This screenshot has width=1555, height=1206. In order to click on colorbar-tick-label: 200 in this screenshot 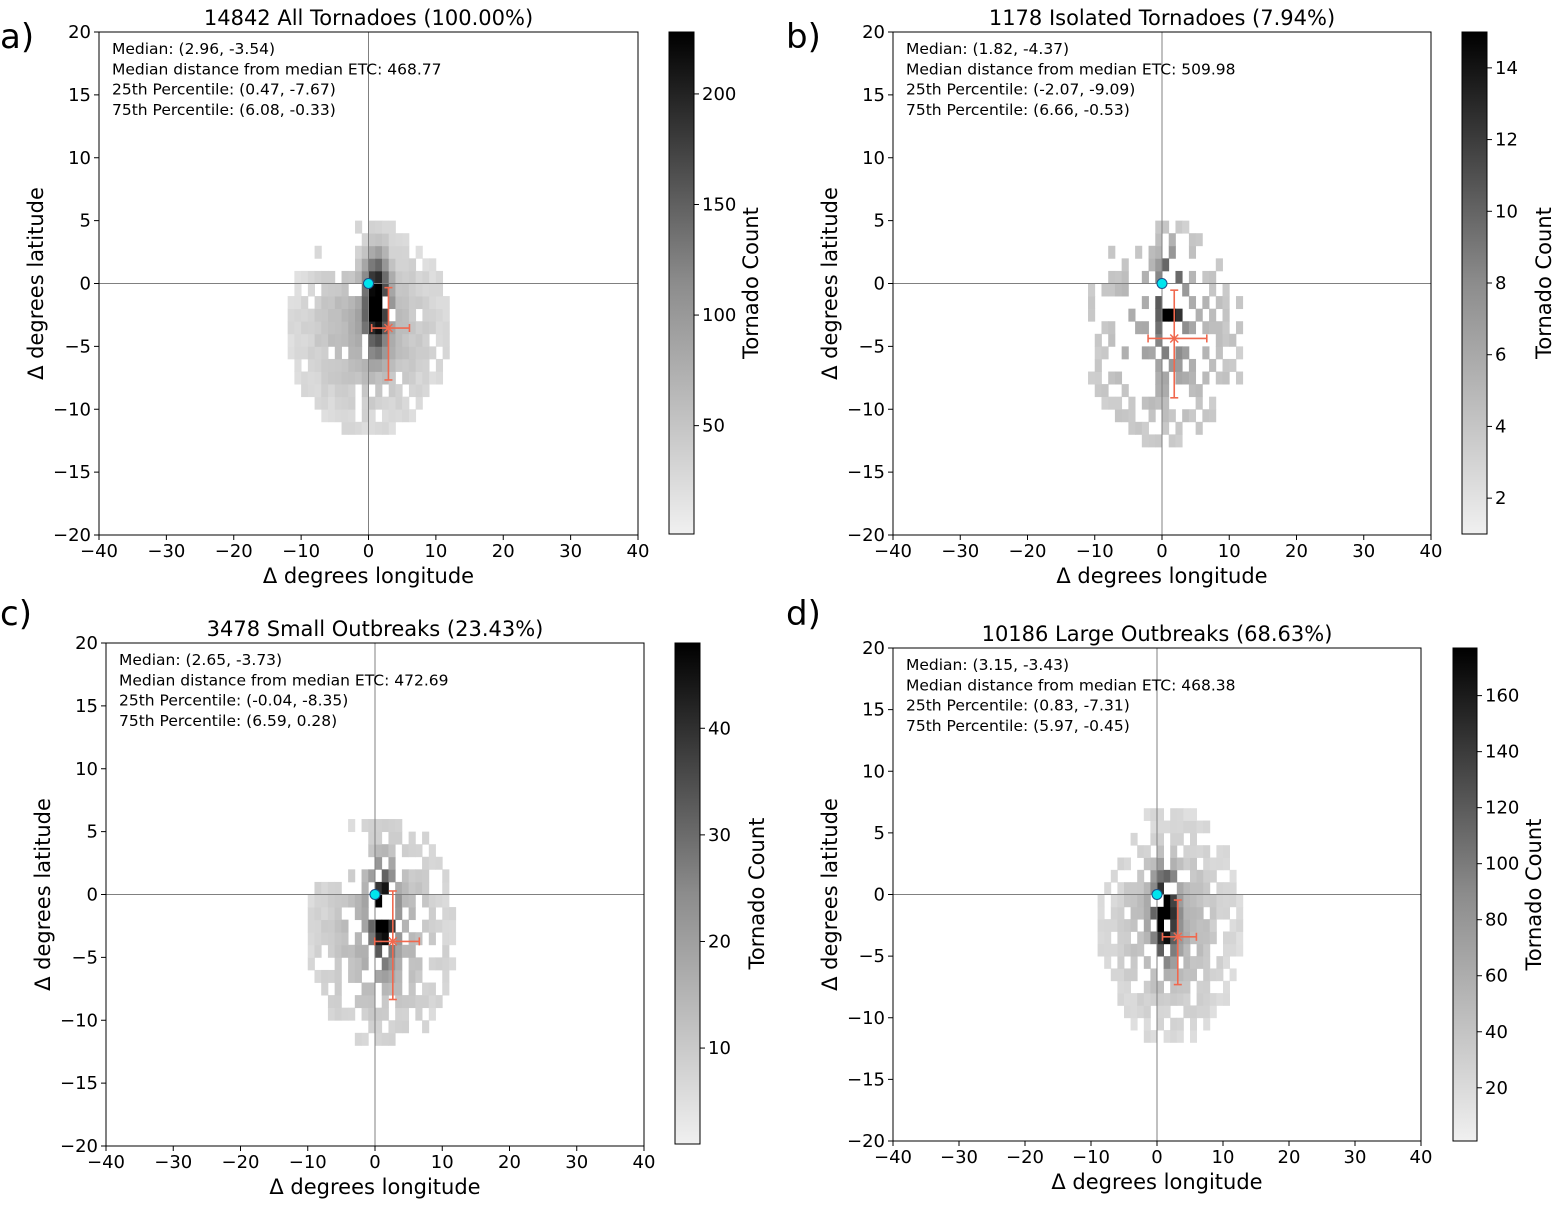, I will do `click(719, 94)`.